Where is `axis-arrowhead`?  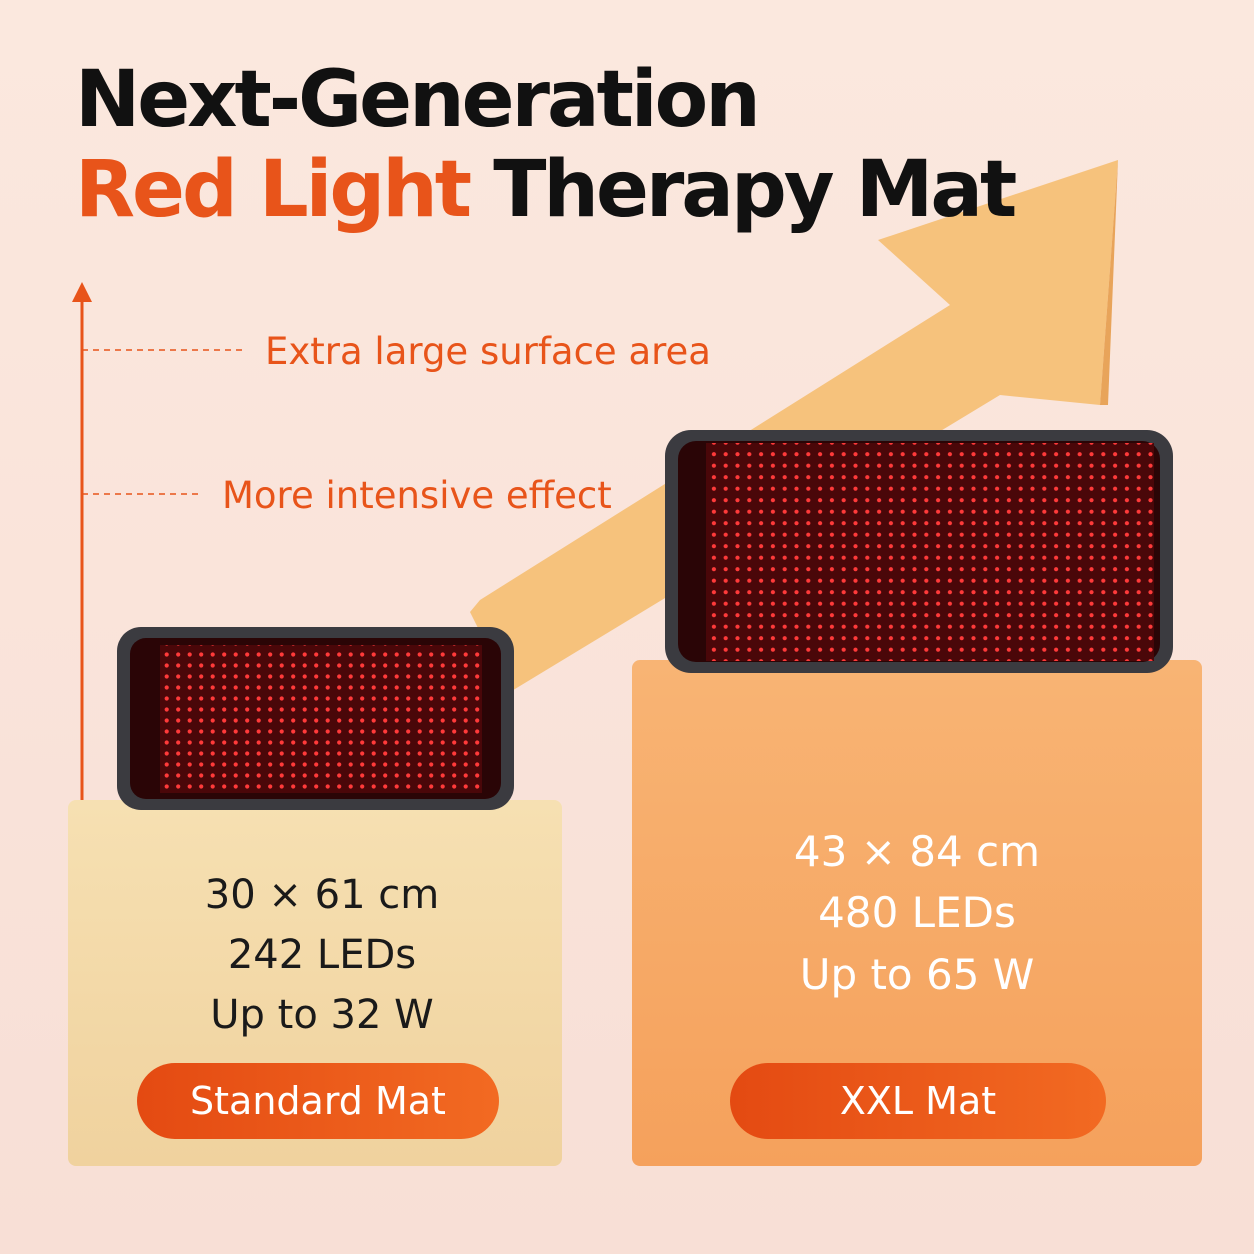 axis-arrowhead is located at coordinates (82, 292).